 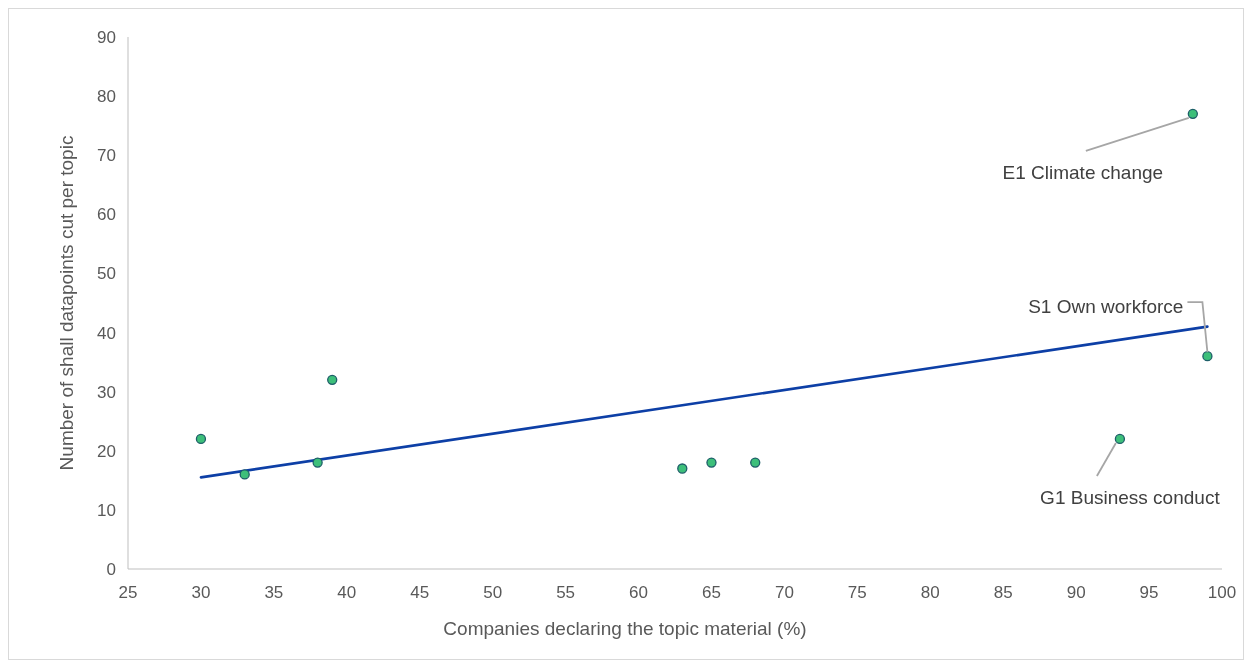 What do you see at coordinates (274, 592) in the screenshot?
I see `x-tick-label: 35` at bounding box center [274, 592].